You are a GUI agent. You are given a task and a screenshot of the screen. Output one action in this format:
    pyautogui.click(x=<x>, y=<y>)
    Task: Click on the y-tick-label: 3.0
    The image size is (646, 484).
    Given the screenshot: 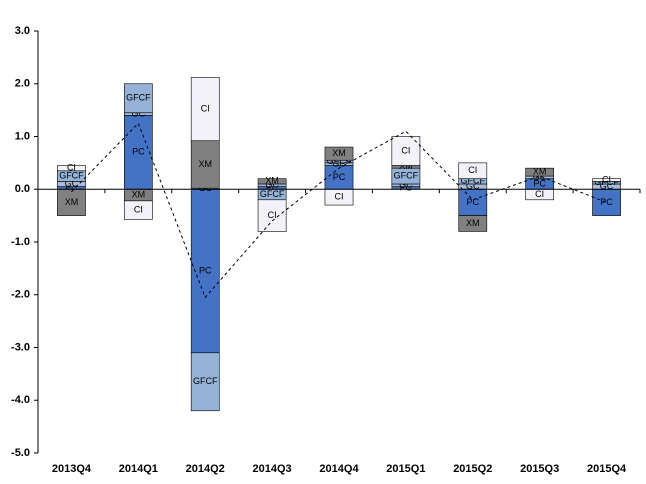 What is the action you would take?
    pyautogui.click(x=22, y=31)
    